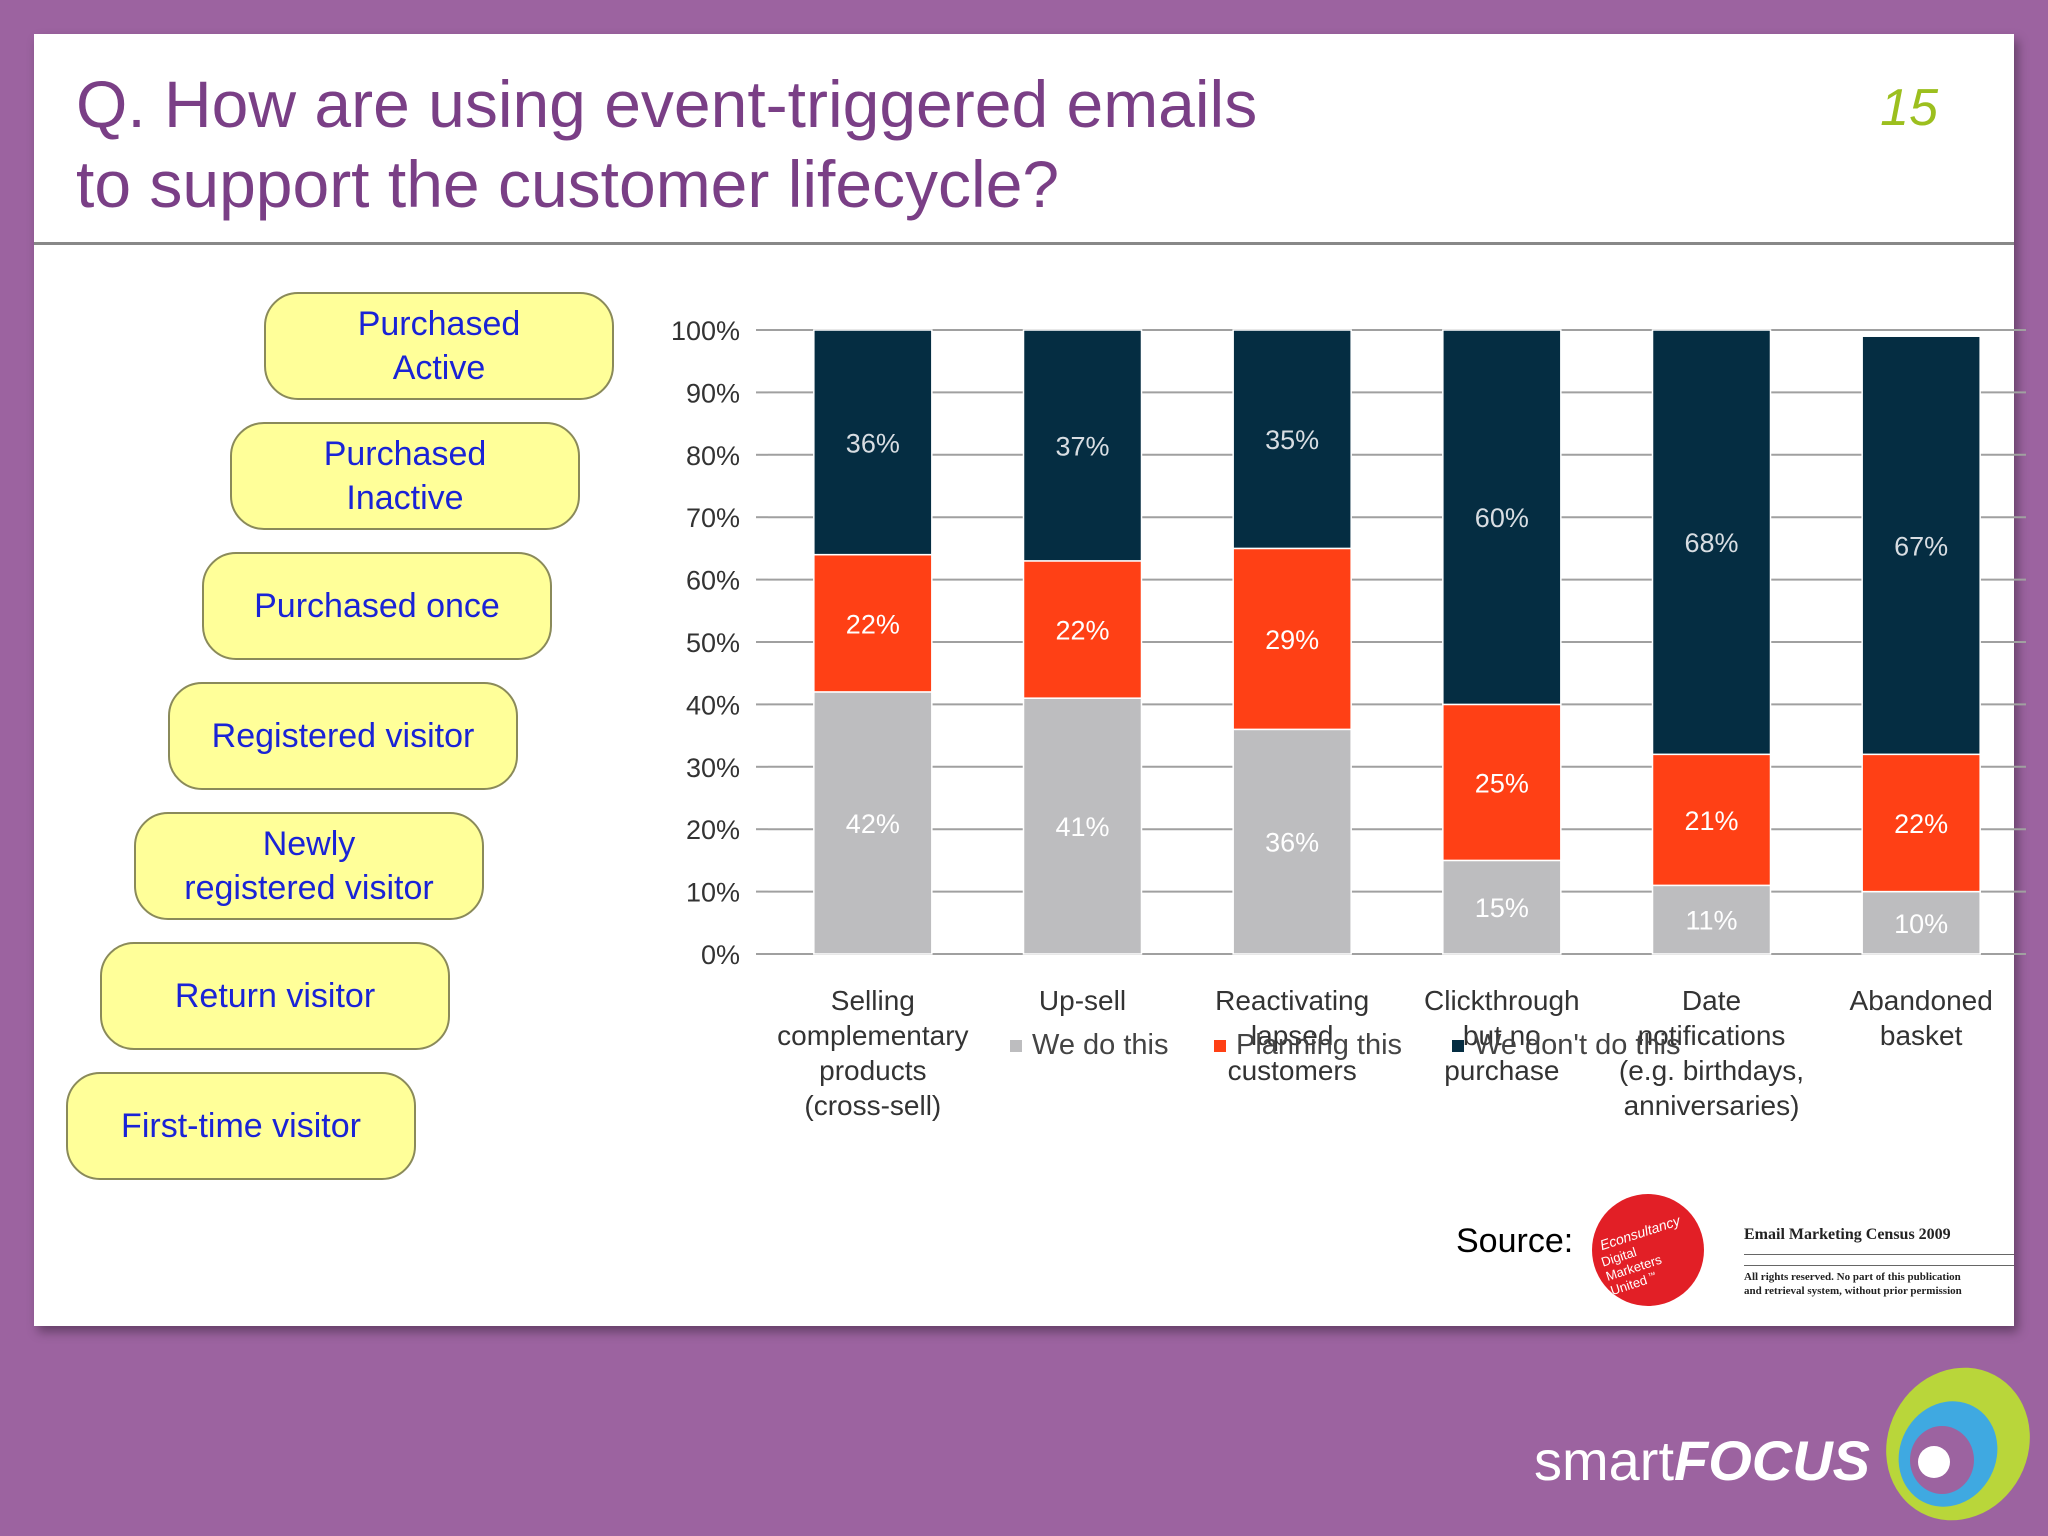 This screenshot has height=1536, width=2048. I want to click on econsultancy-logo: Econsultancy Digital Marketers United ™, so click(1648, 1250).